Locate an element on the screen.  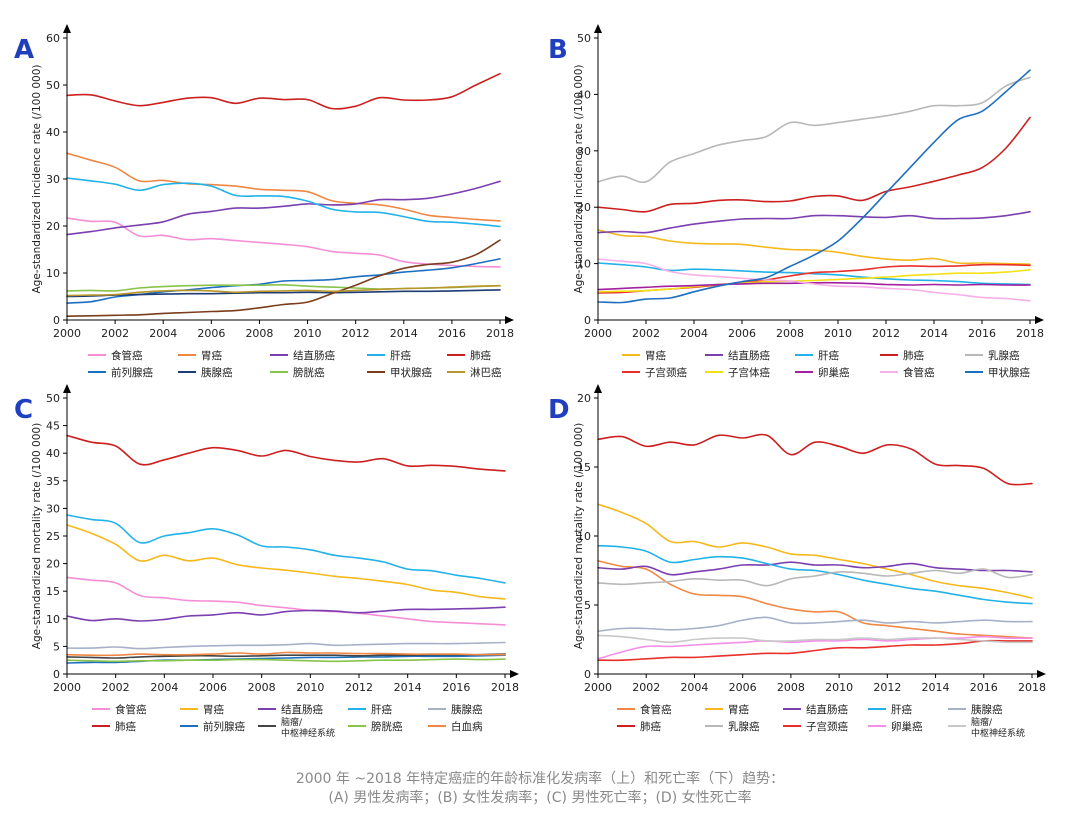
legend-item: 食管癌 is located at coordinates (119, 709).